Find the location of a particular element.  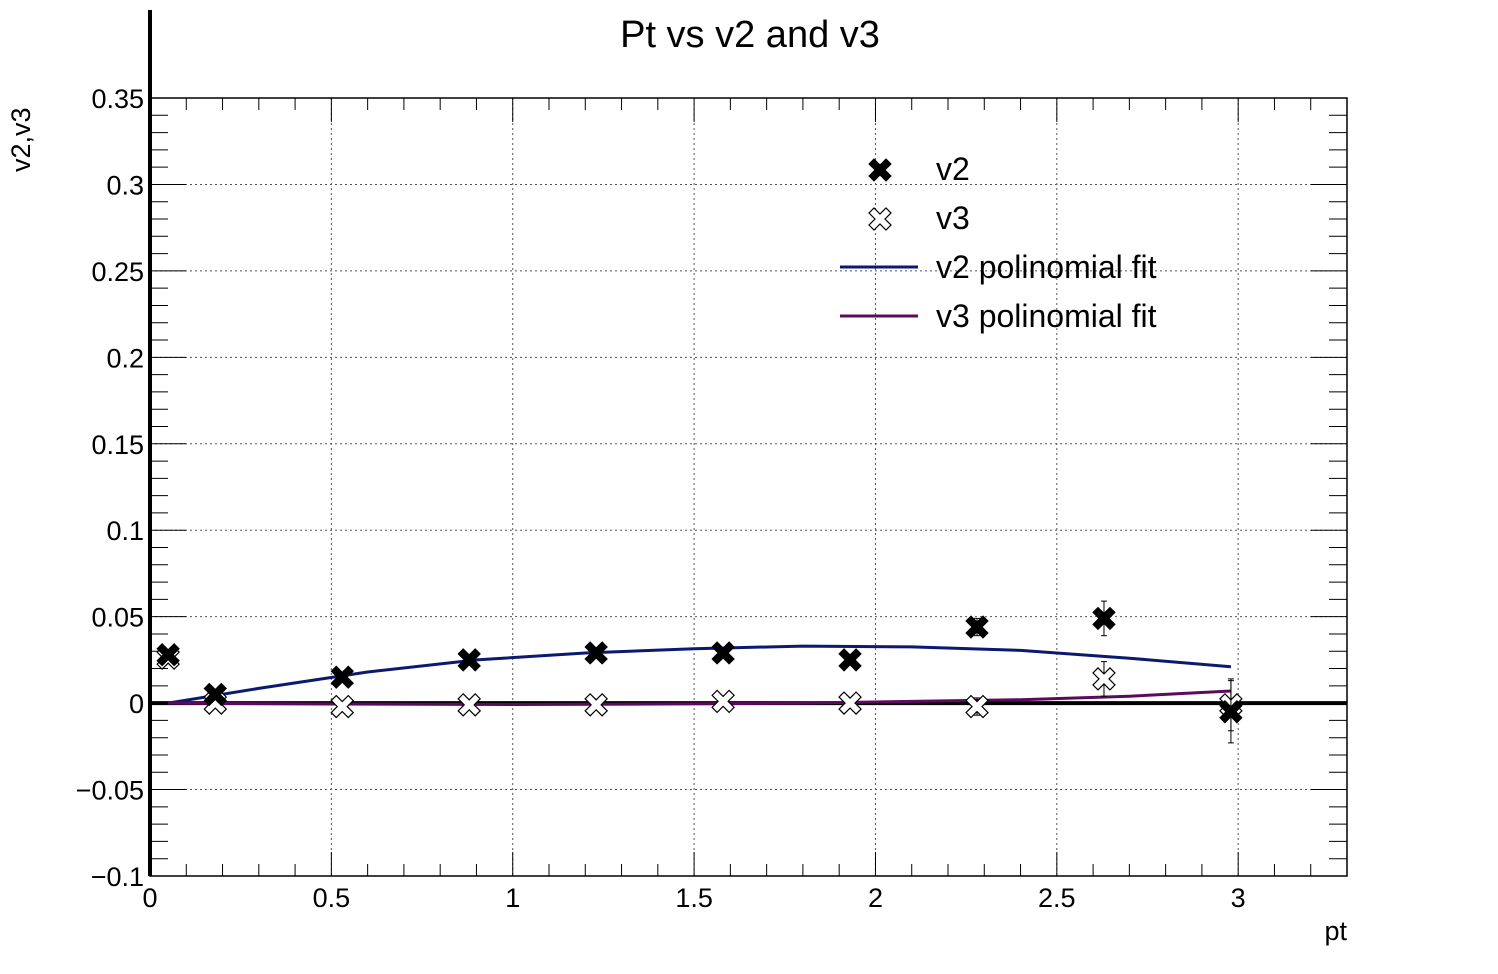

fit-line-v3 is located at coordinates (699, 698).